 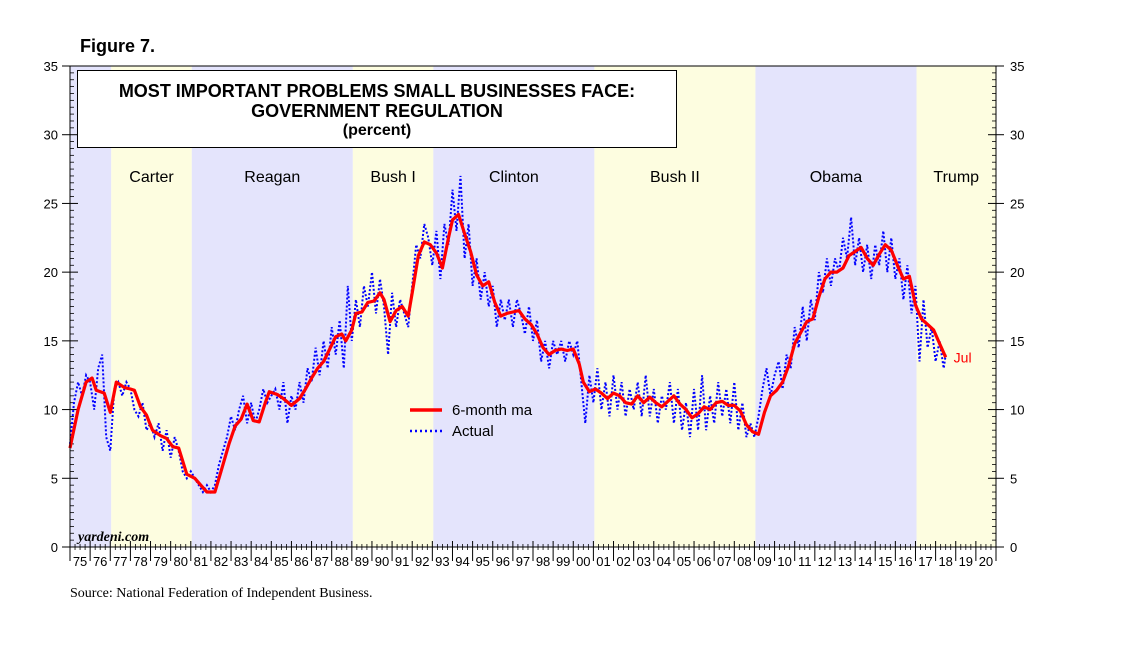 What do you see at coordinates (80, 561) in the screenshot?
I see `x-tick-label: 75` at bounding box center [80, 561].